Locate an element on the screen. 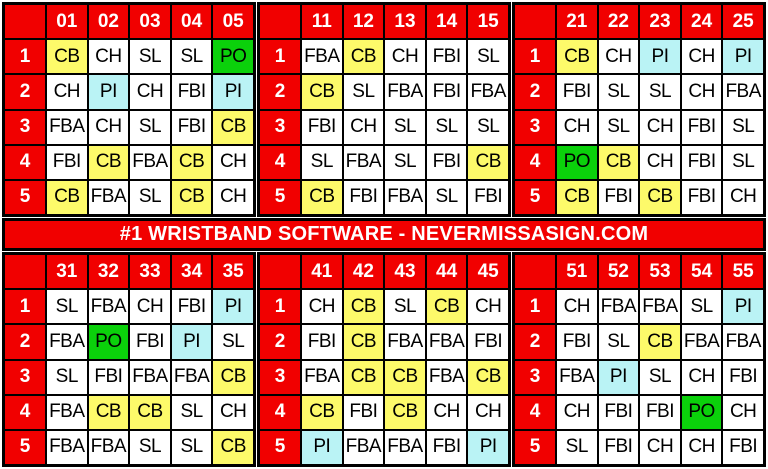  col-header-42: 42 is located at coordinates (363, 272).